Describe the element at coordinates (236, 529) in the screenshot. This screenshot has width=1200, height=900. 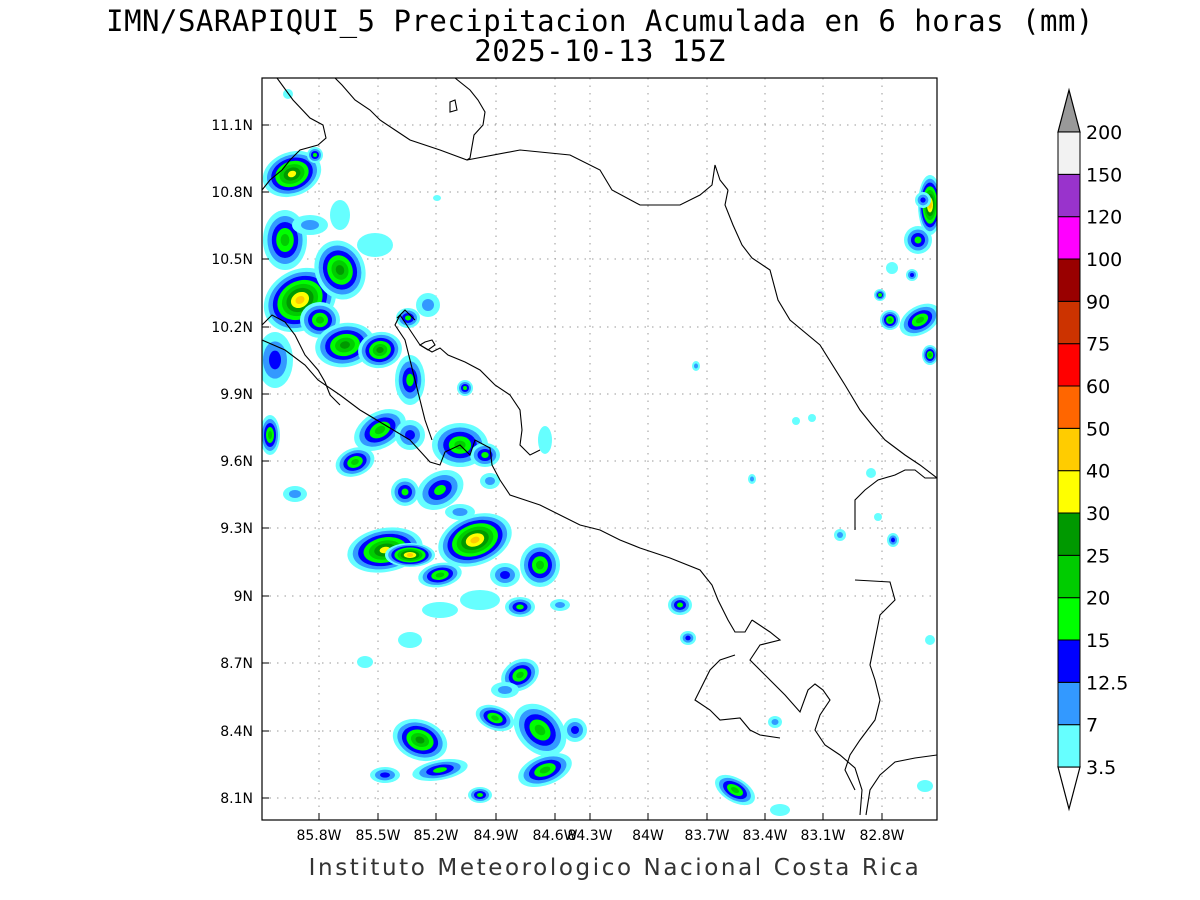
I see `lat-tick-label: 9.3N` at that location.